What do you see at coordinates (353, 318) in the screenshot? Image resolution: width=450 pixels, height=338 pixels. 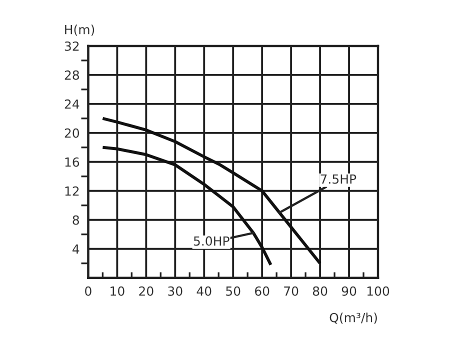 I see `x-axis-title: Q(m³/h)` at bounding box center [353, 318].